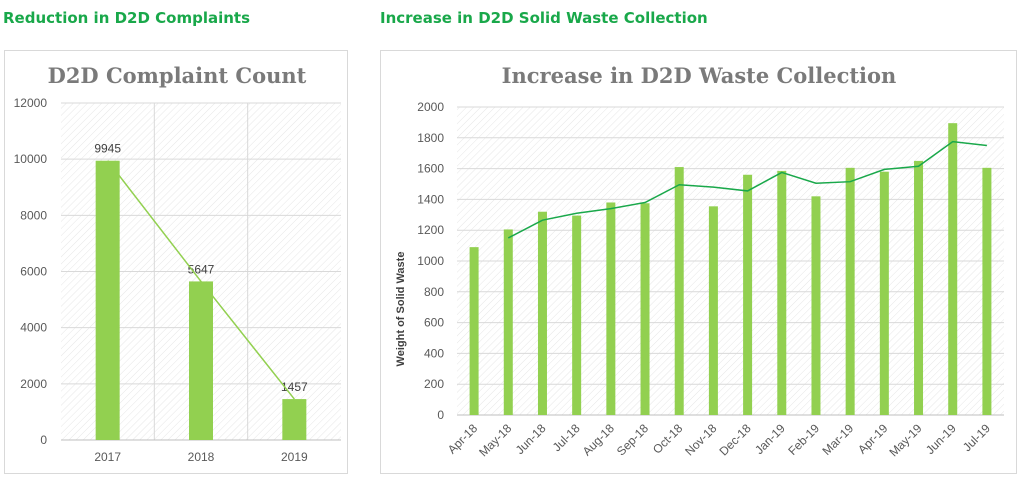 This screenshot has width=1024, height=485. I want to click on y-tick-label: 12000, so click(31, 103).